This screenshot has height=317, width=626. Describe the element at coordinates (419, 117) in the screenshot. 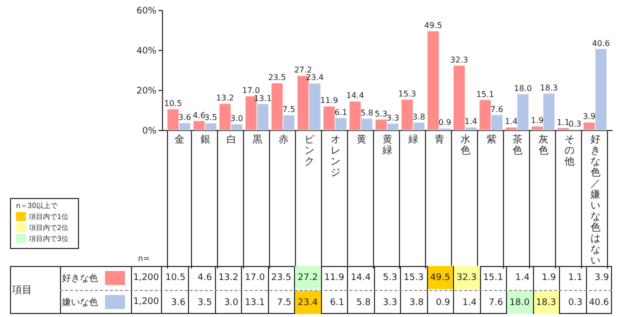

I see `text: 3.8` at that location.